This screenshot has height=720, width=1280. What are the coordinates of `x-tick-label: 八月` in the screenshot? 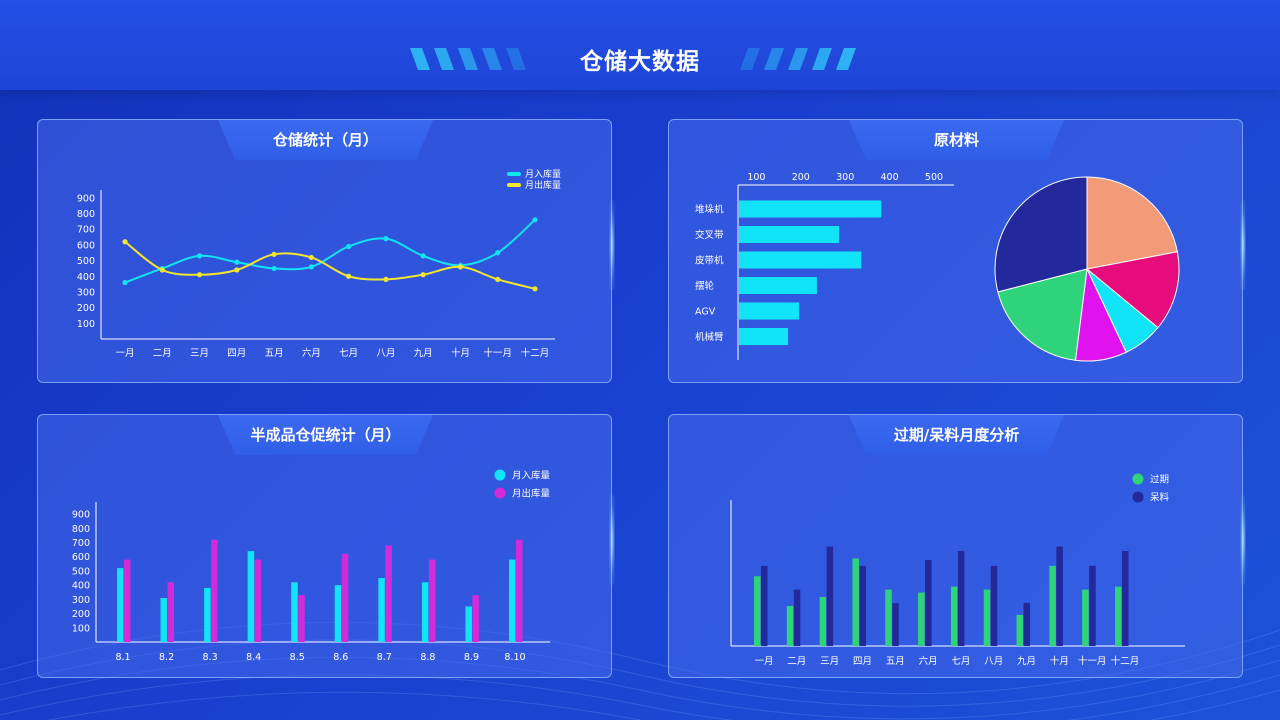 It's located at (385, 353).